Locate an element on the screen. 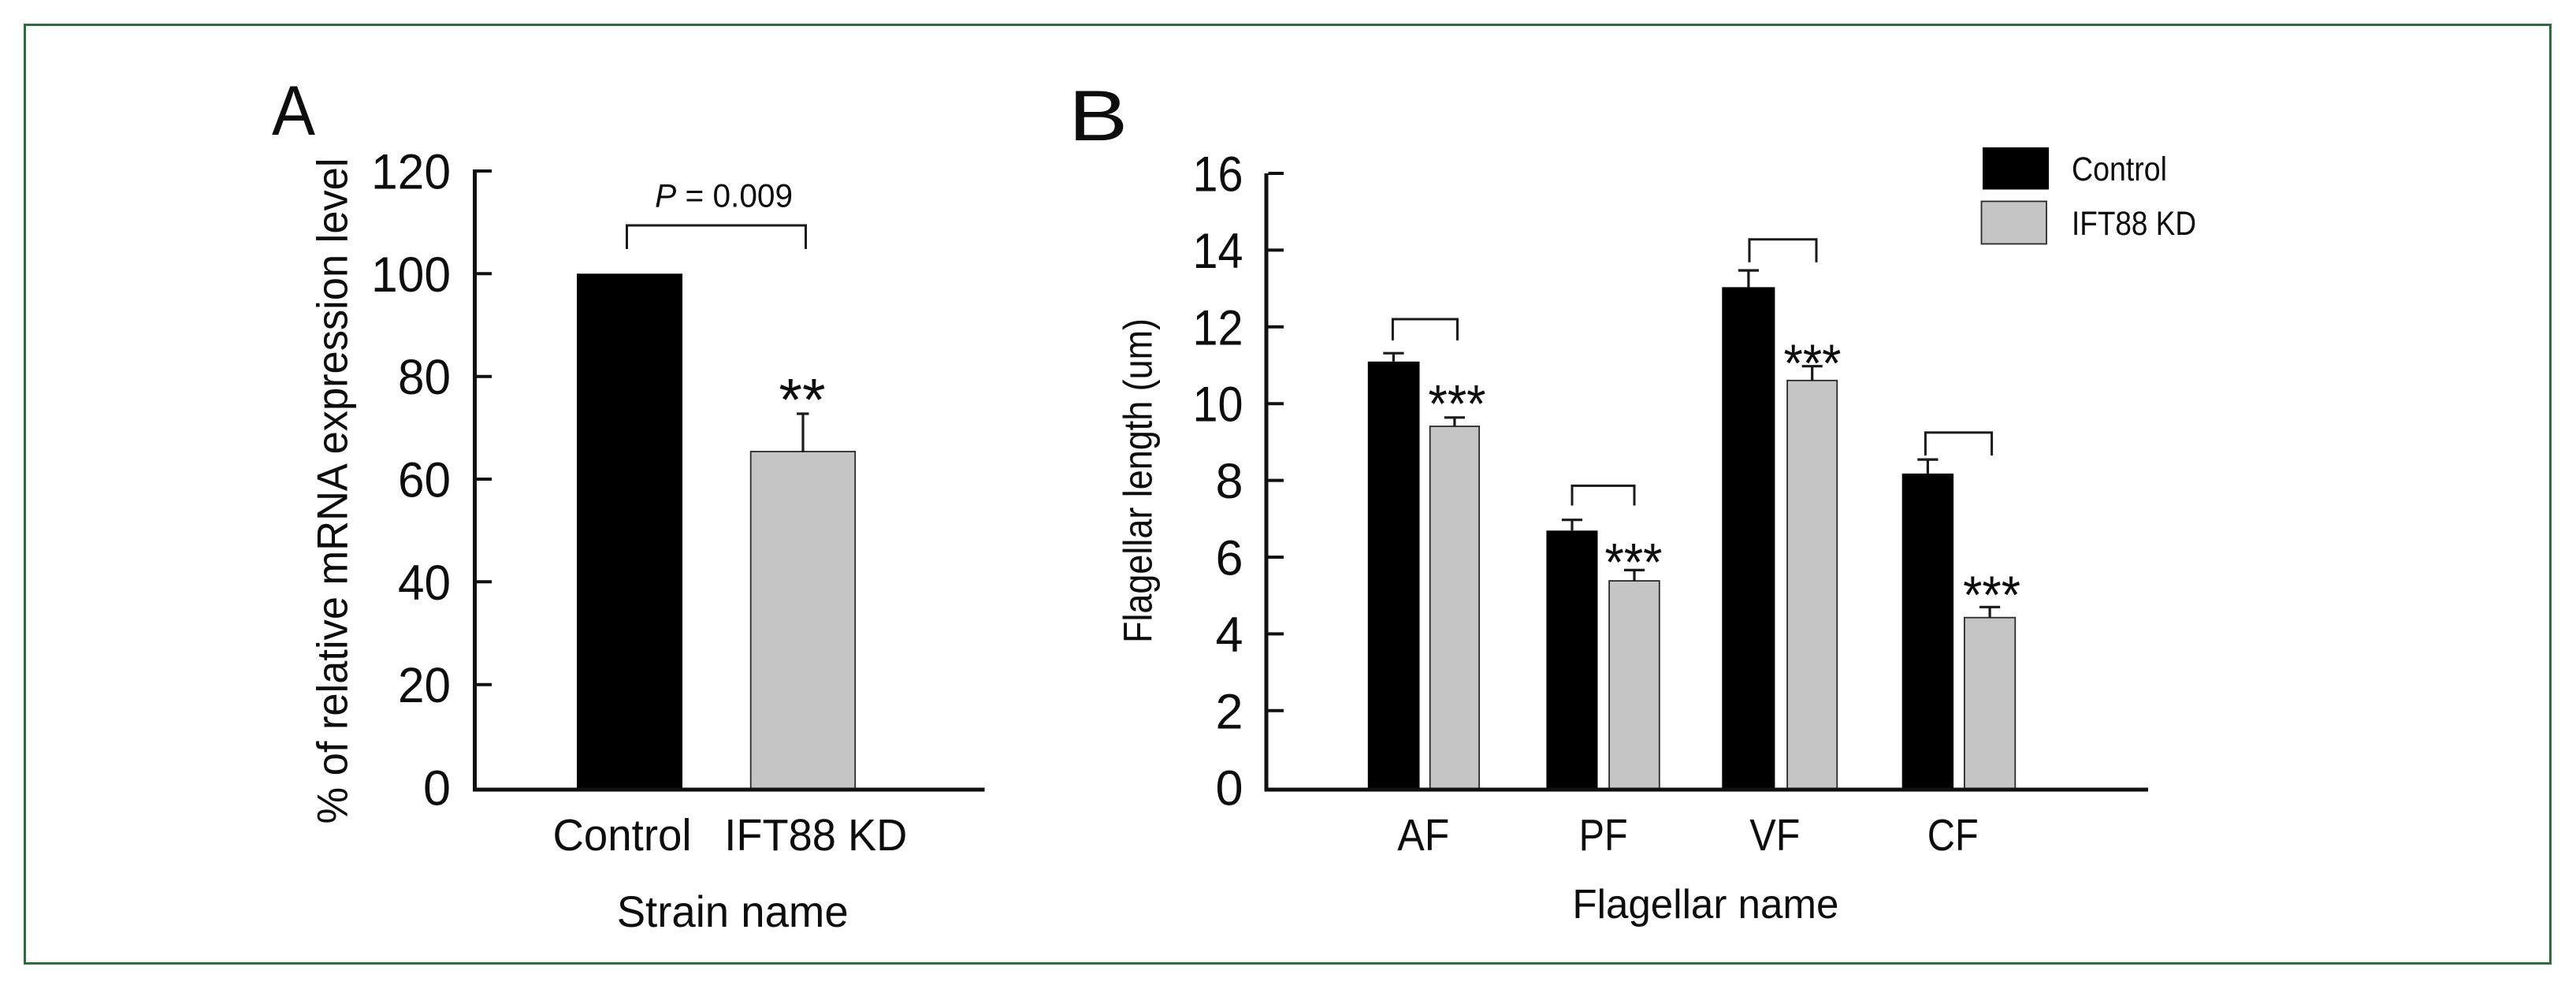  svg-text: Strain name is located at coordinates (733, 911).